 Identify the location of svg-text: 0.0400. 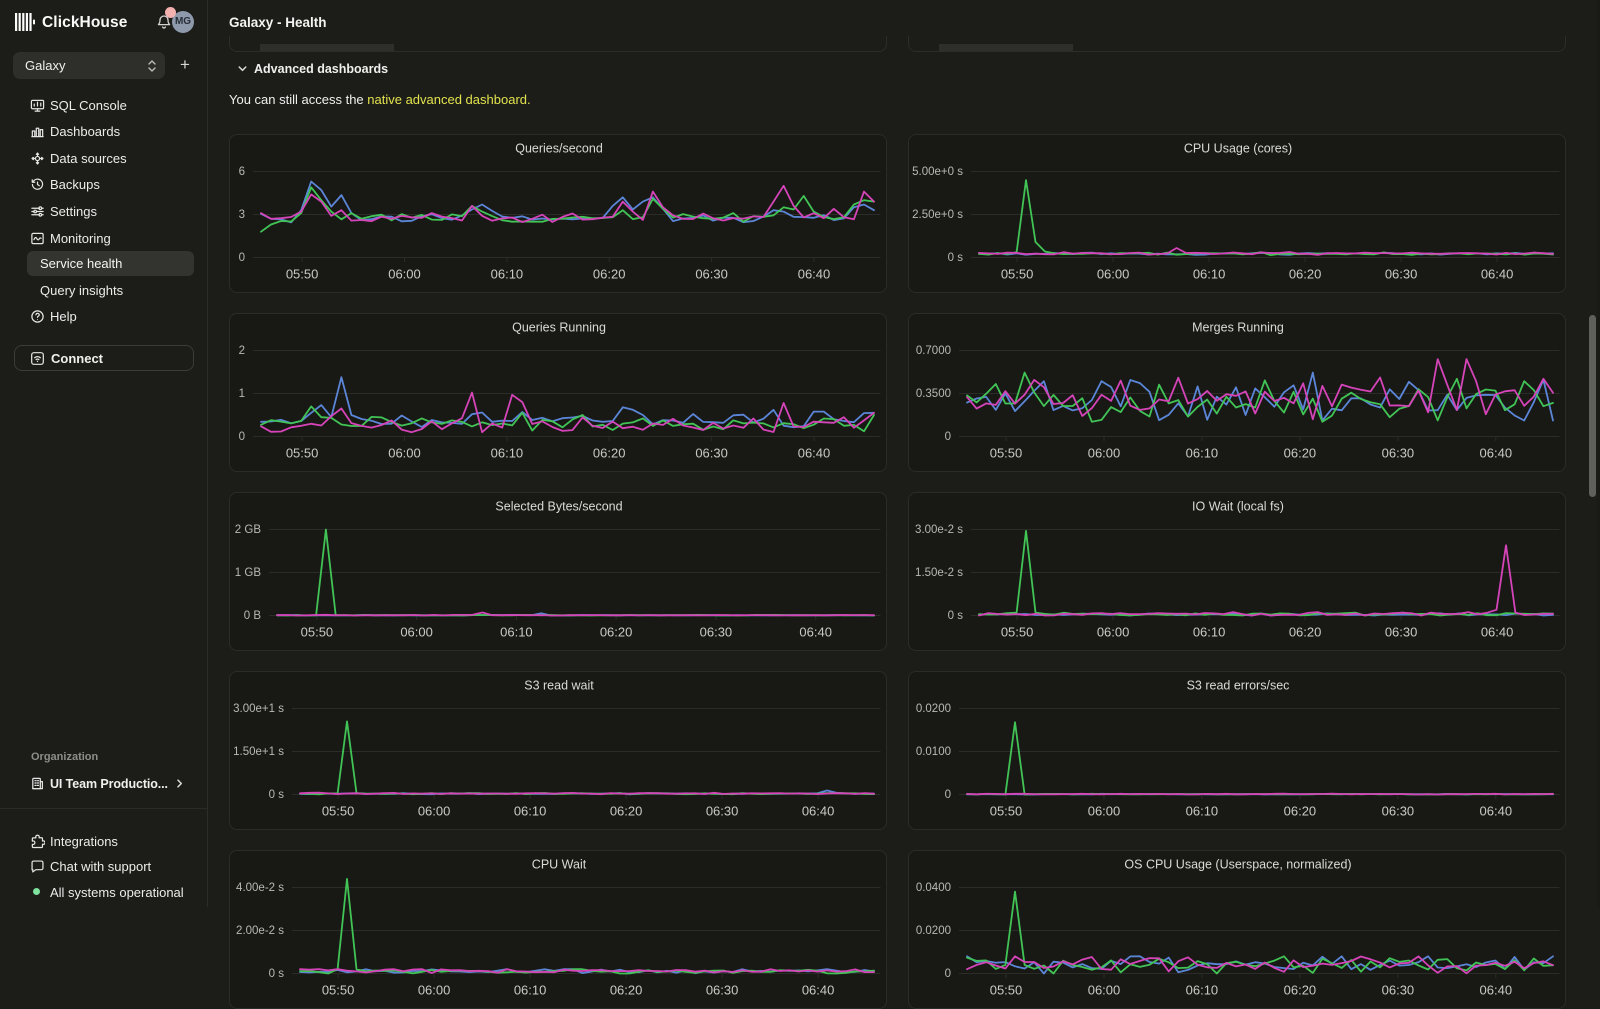
(933, 888).